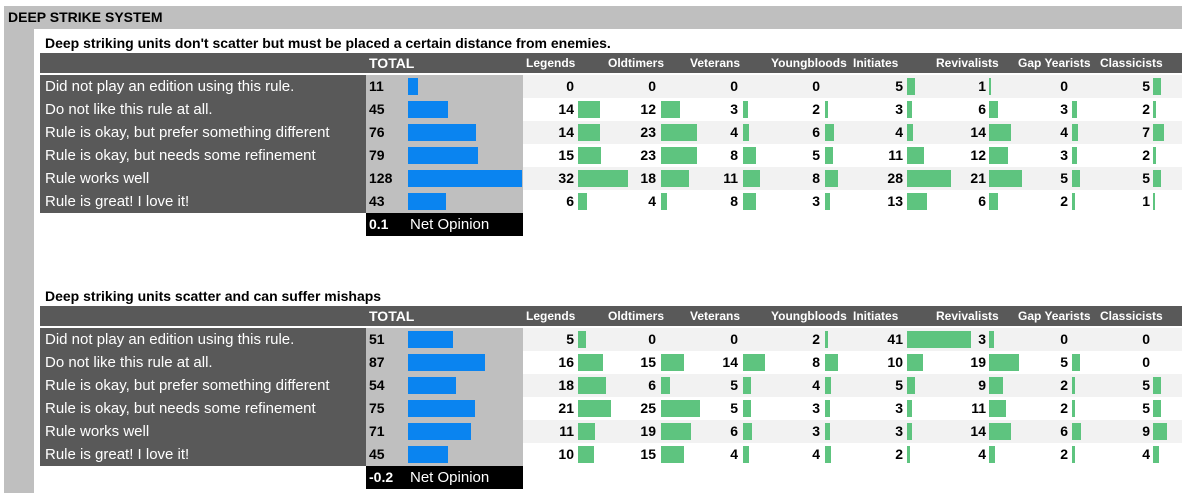 This screenshot has height=498, width=1188. What do you see at coordinates (381, 178) in the screenshot?
I see `total-value: 128` at bounding box center [381, 178].